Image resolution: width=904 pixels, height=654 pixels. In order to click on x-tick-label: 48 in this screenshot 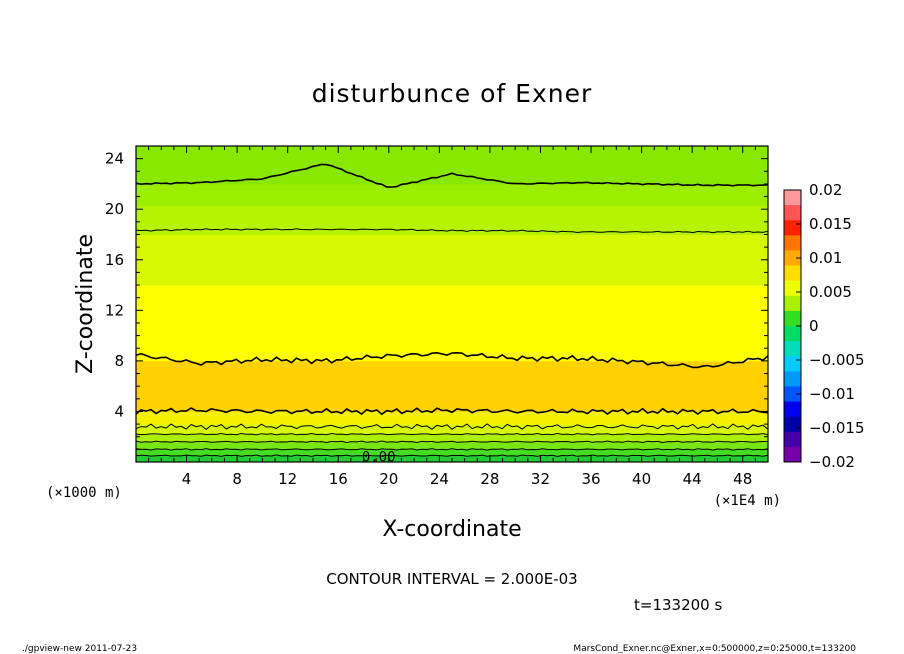, I will do `click(742, 479)`.